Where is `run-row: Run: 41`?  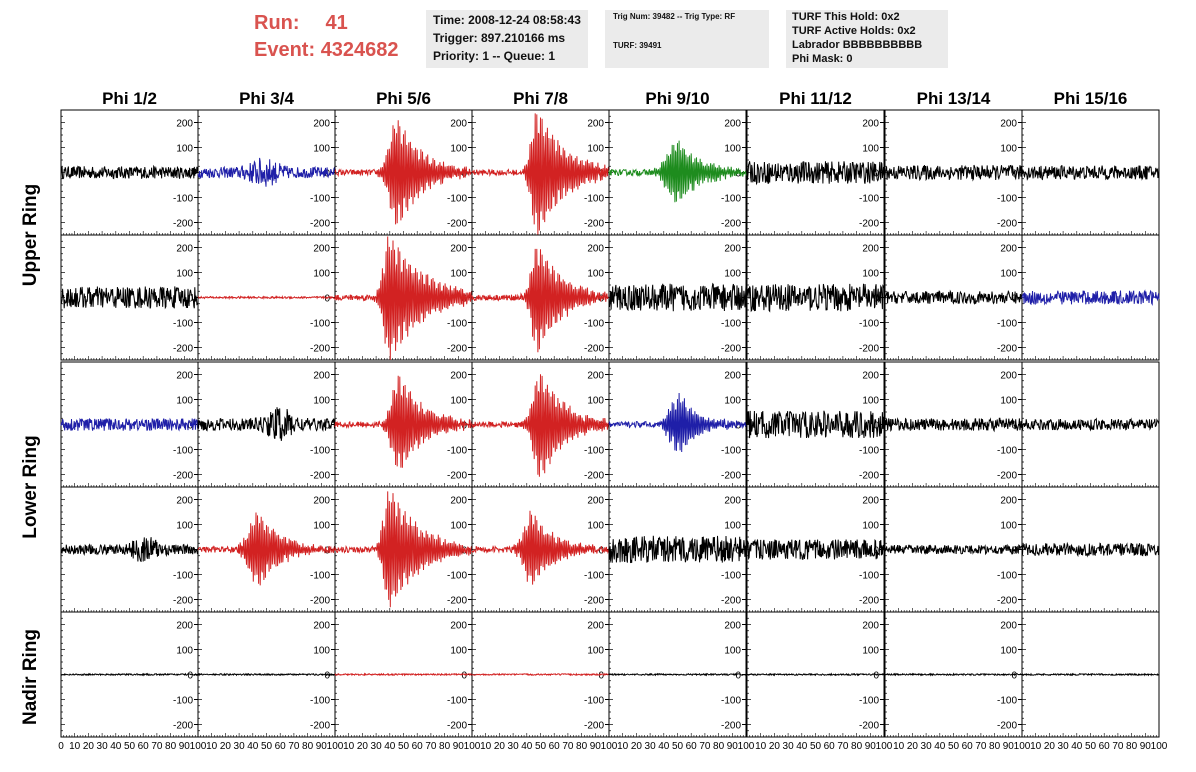
run-row: Run: 41 is located at coordinates (326, 23).